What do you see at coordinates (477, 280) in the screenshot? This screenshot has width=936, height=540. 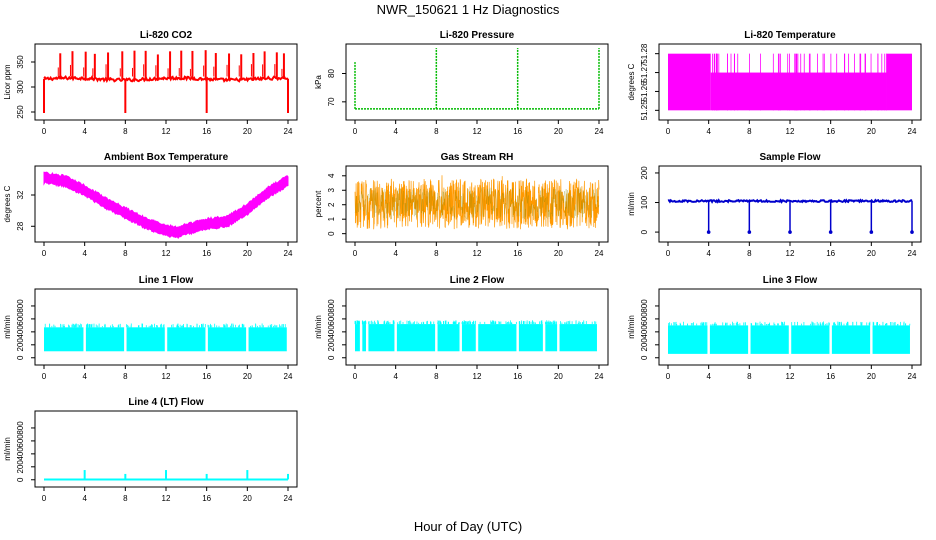 I see `panel-title: Line 2 Flow` at bounding box center [477, 280].